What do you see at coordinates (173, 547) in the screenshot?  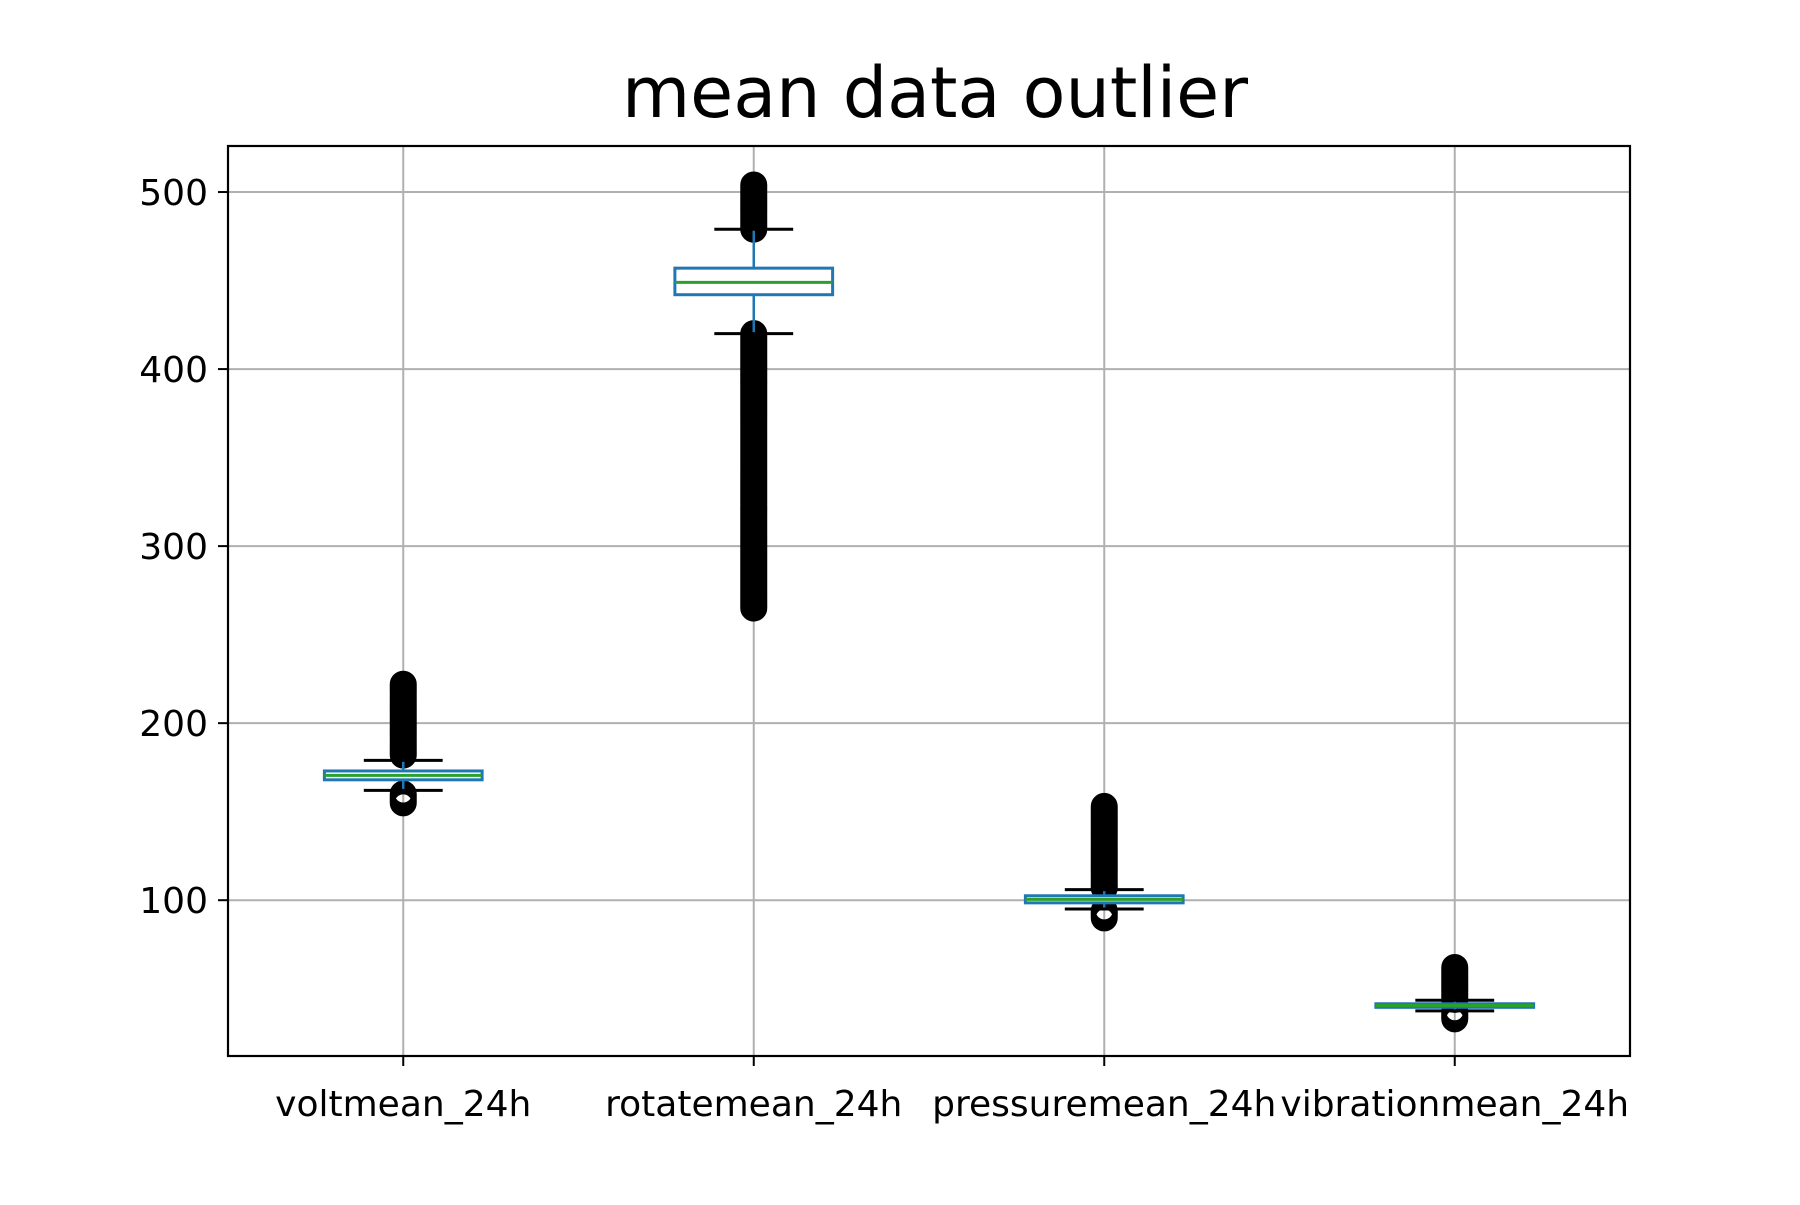 I see `y-tick-label: 300` at bounding box center [173, 547].